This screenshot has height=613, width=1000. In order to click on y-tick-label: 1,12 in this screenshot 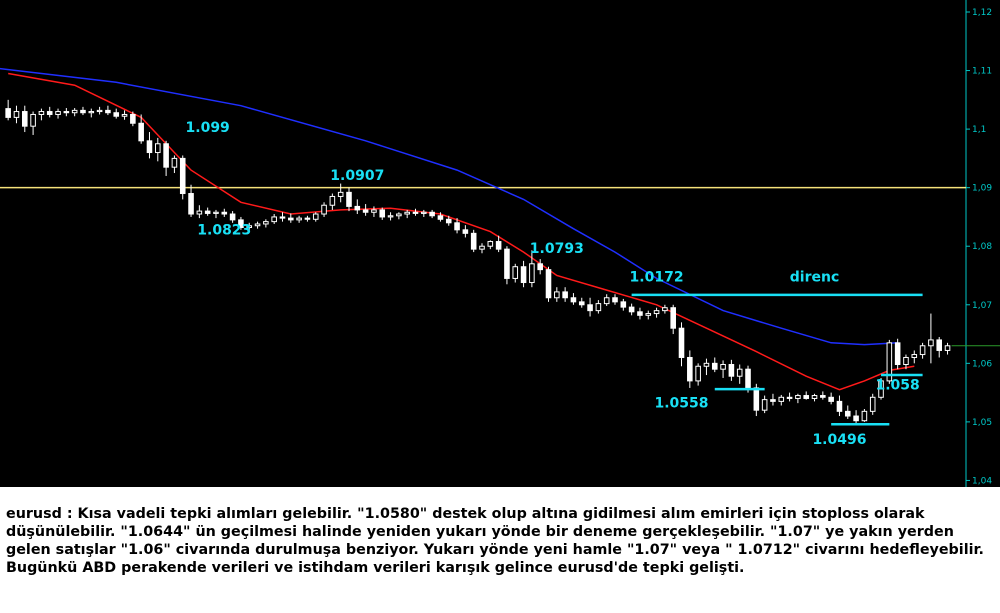, I will do `click(982, 13)`.